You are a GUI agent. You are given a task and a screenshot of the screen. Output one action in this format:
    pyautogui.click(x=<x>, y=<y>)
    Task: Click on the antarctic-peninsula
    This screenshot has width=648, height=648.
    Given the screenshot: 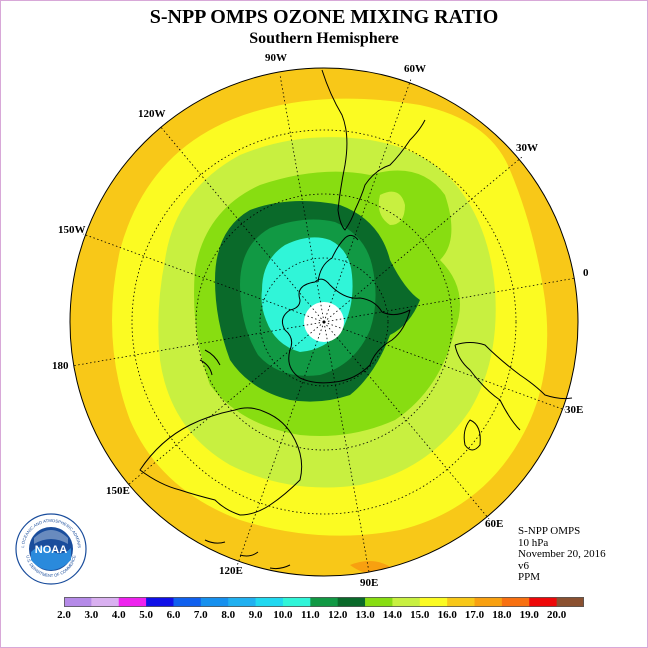 What is the action you would take?
    pyautogui.click(x=338, y=258)
    